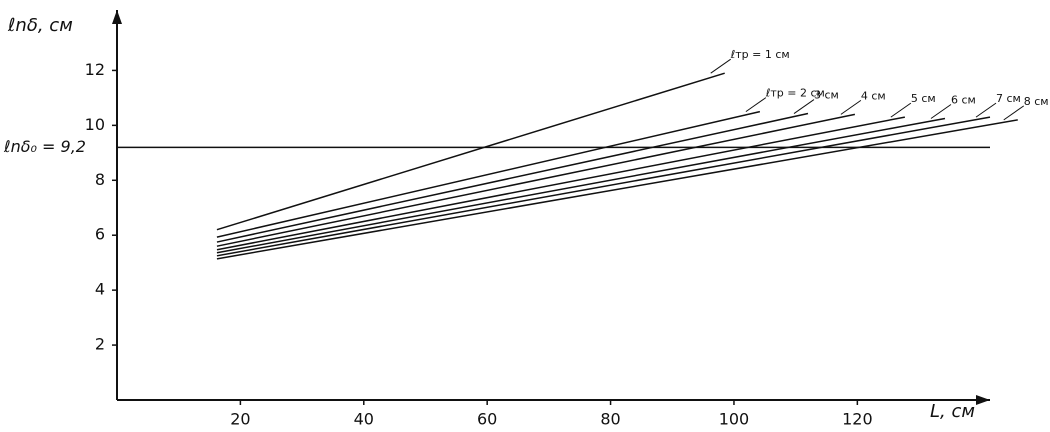 This screenshot has width=1050, height=432. Describe the element at coordinates (734, 419) in the screenshot. I see `x-tick-label: 100` at that location.